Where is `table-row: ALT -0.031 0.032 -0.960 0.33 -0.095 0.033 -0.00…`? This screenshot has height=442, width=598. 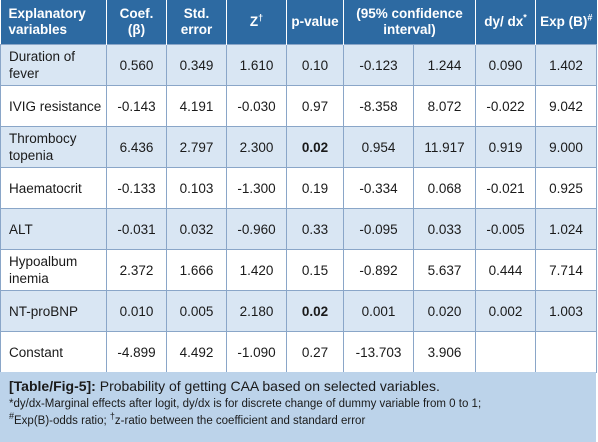
table-row: ALT -0.031 0.032 -0.960 0.33 -0.095 0.033 -0.00… is located at coordinates (298, 229).